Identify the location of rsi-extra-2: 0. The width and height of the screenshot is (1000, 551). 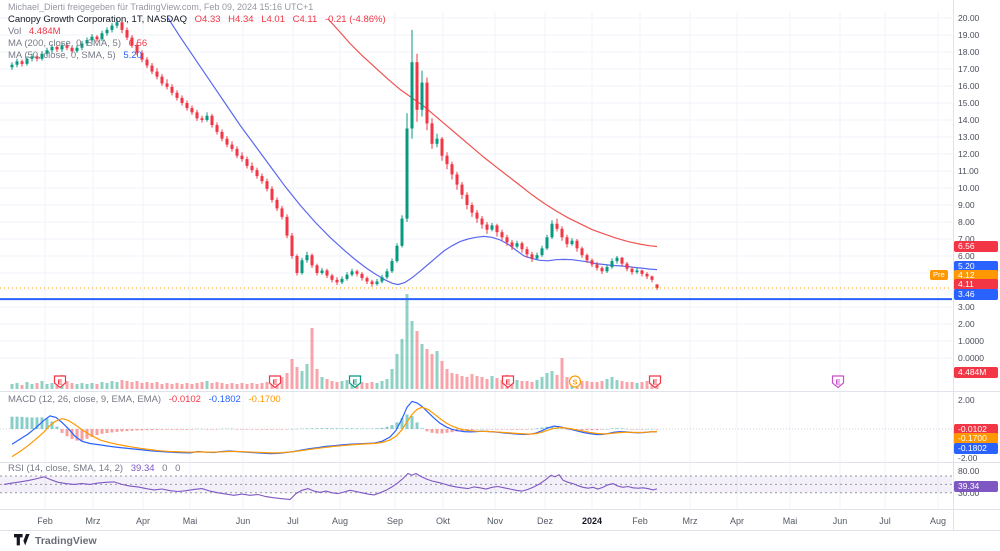
(178, 468).